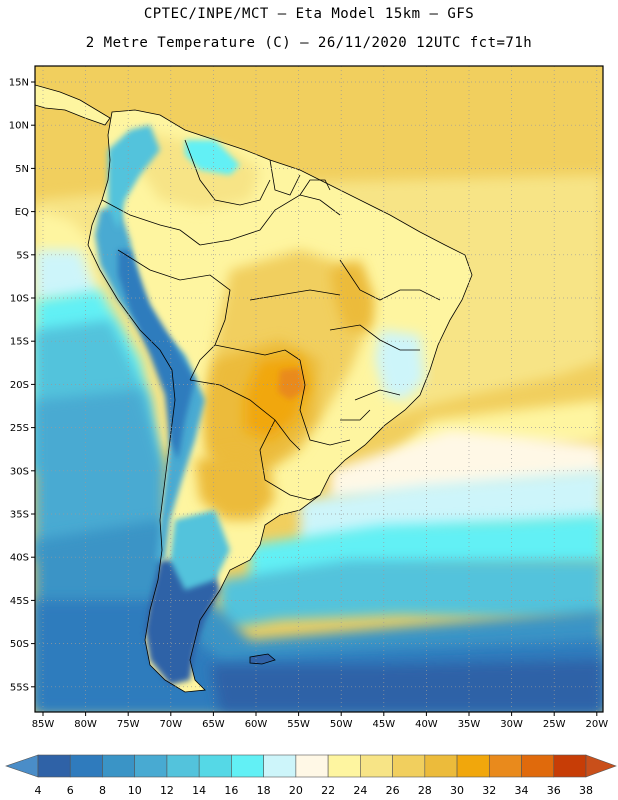 The image size is (618, 800). What do you see at coordinates (231, 790) in the screenshot?
I see `colorbar-tick-label: 16` at bounding box center [231, 790].